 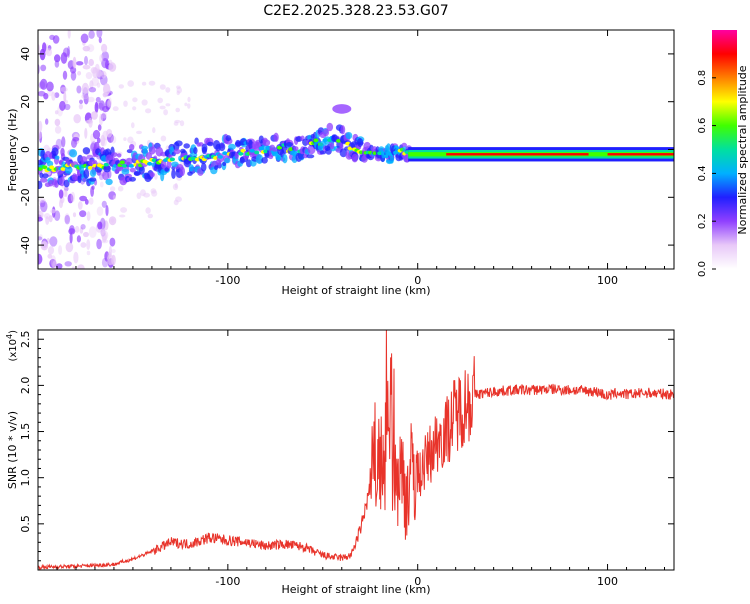 I want to click on snr-ylabel: SNR (10 * v/v), so click(x=12, y=450).